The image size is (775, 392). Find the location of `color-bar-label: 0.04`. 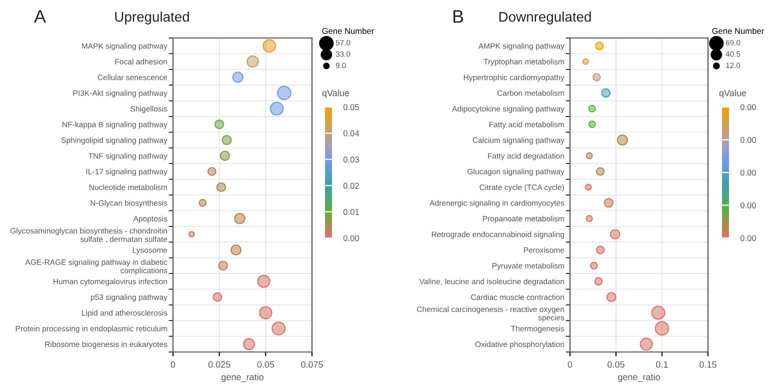

color-bar-label: 0.04 is located at coordinates (351, 133).